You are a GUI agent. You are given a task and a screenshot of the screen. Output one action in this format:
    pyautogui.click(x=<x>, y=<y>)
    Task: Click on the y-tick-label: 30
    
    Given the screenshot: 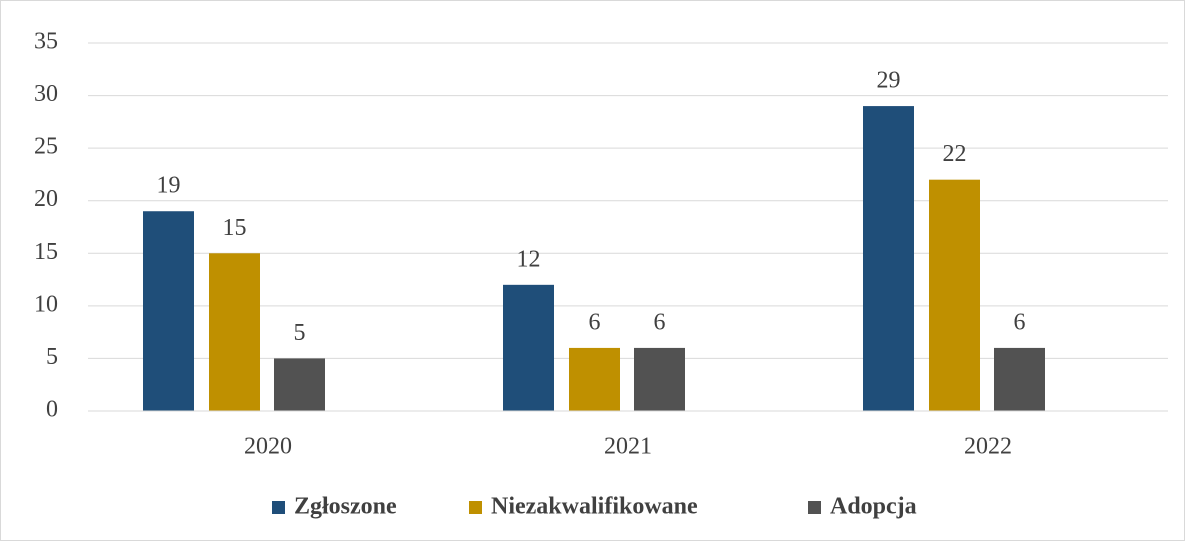 What is the action you would take?
    pyautogui.click(x=46, y=94)
    